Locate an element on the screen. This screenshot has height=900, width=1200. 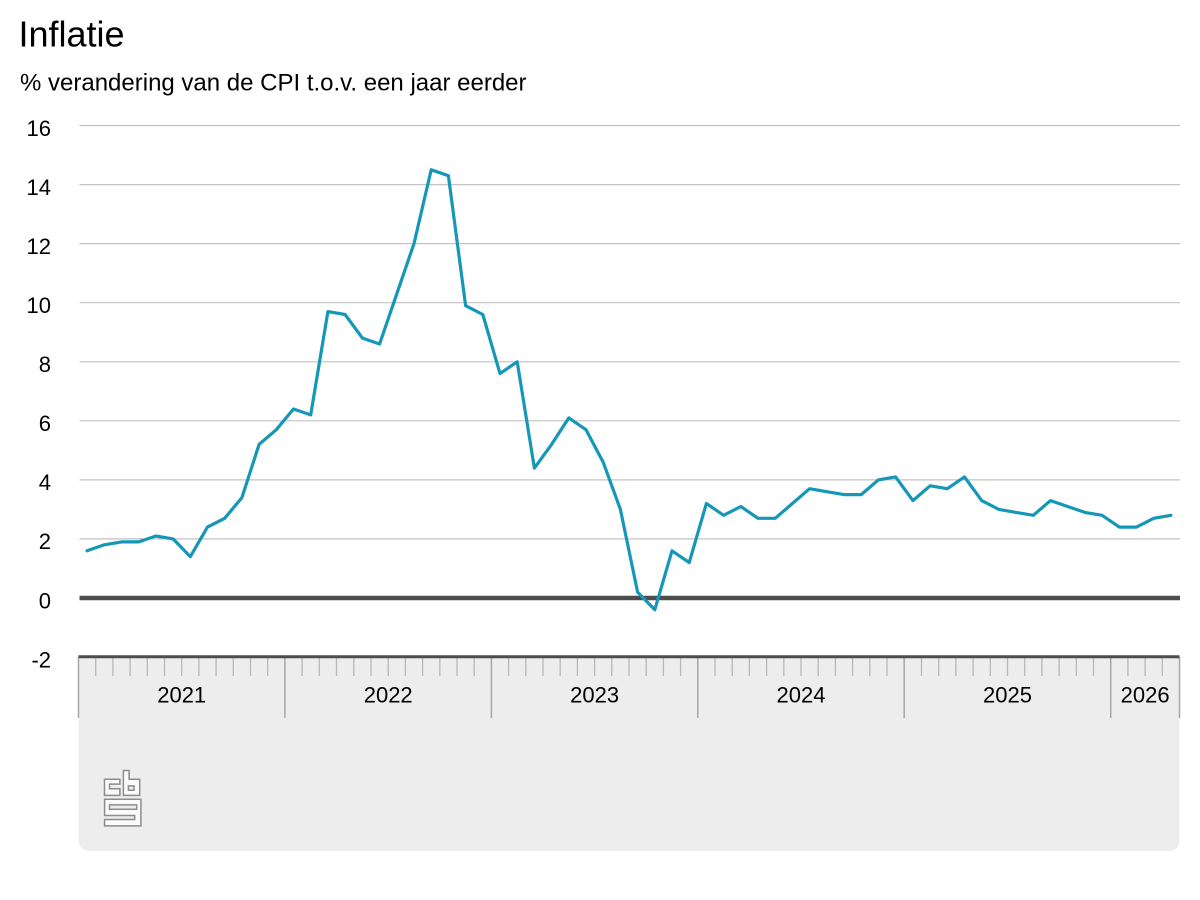
svg-text: 2021 is located at coordinates (181, 695).